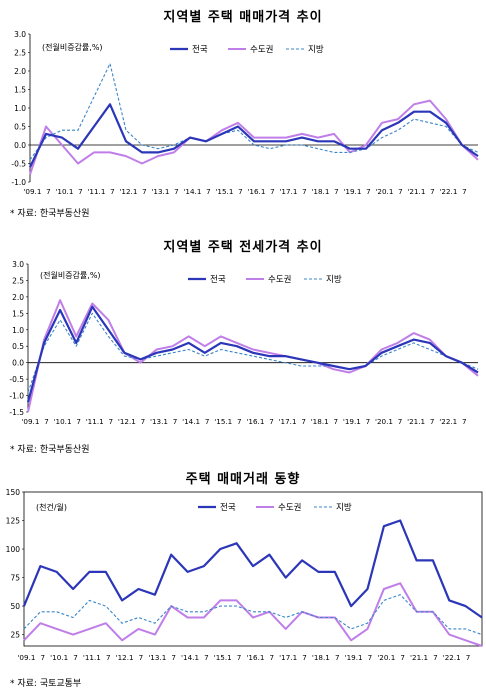 This screenshot has width=486, height=693. Describe the element at coordinates (15, 578) in the screenshot. I see `y-tick-label: 75` at that location.